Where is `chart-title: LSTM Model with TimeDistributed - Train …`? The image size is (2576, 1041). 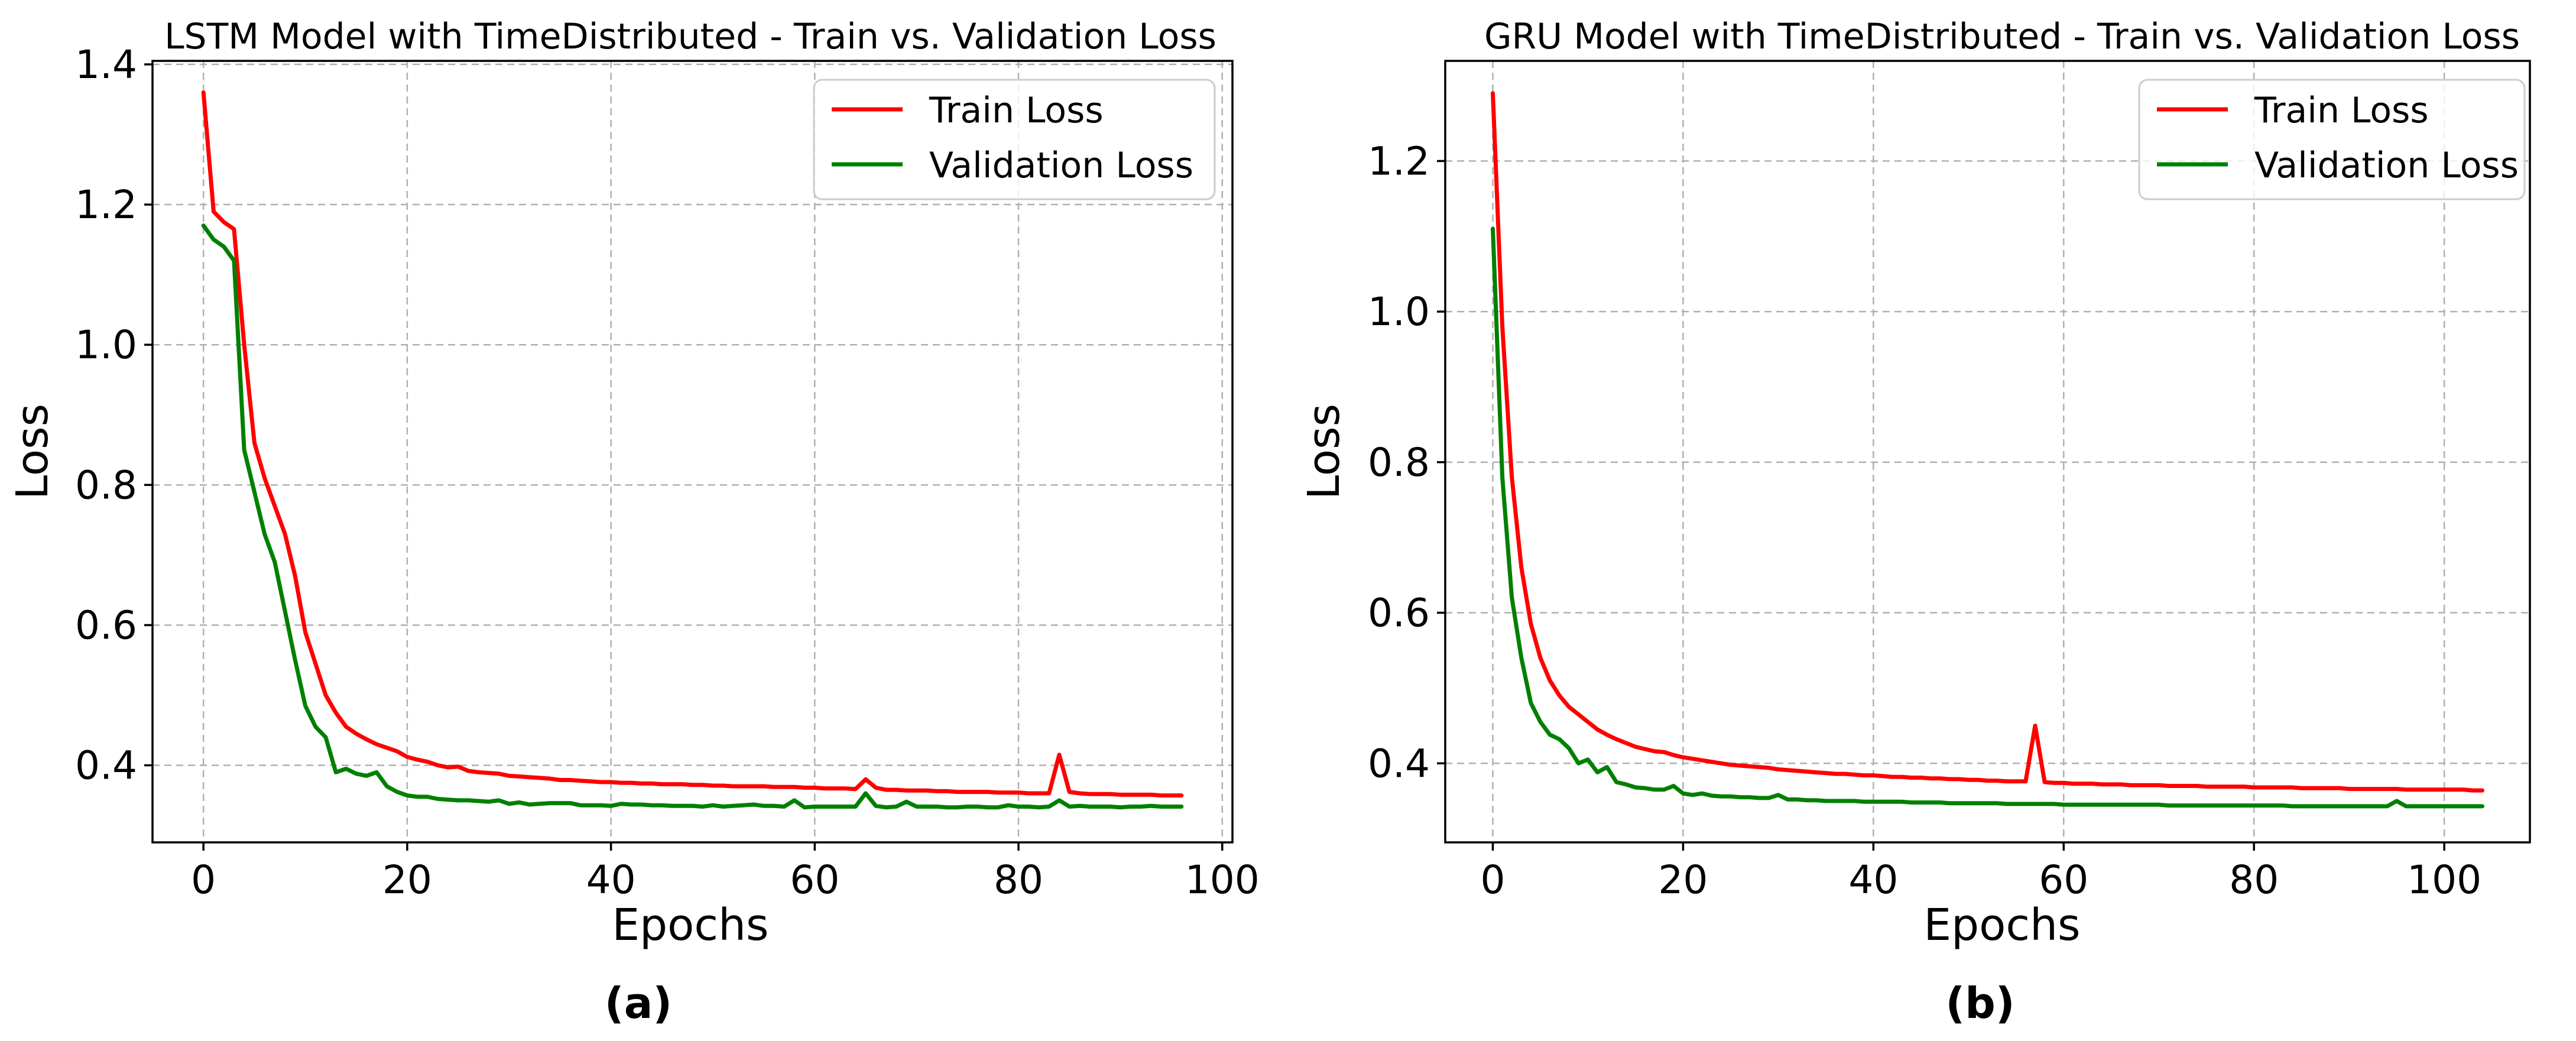
chart-title: LSTM Model with TimeDistributed - Train … is located at coordinates (690, 36).